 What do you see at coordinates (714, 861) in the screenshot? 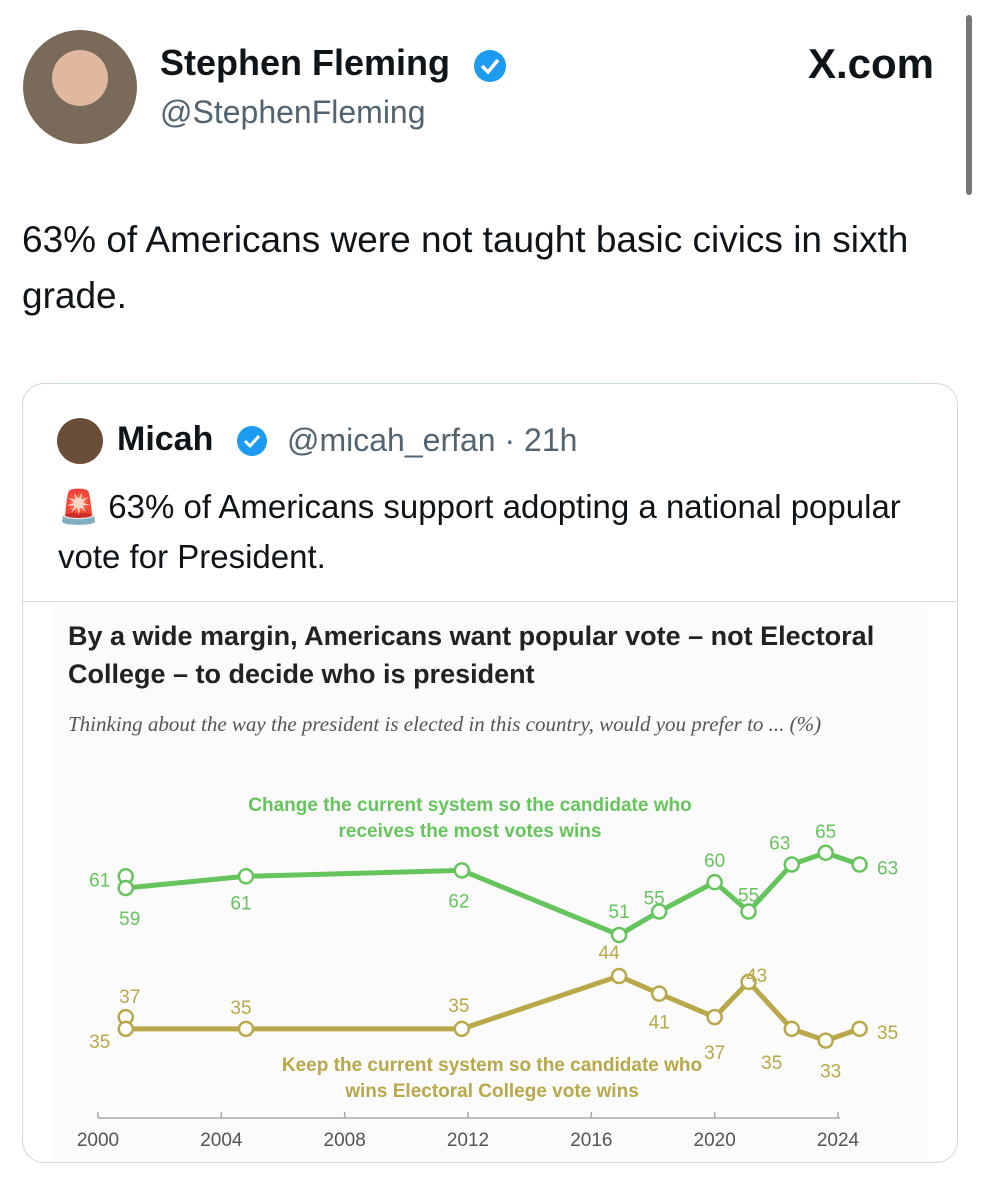
I see `value-label: 60` at bounding box center [714, 861].